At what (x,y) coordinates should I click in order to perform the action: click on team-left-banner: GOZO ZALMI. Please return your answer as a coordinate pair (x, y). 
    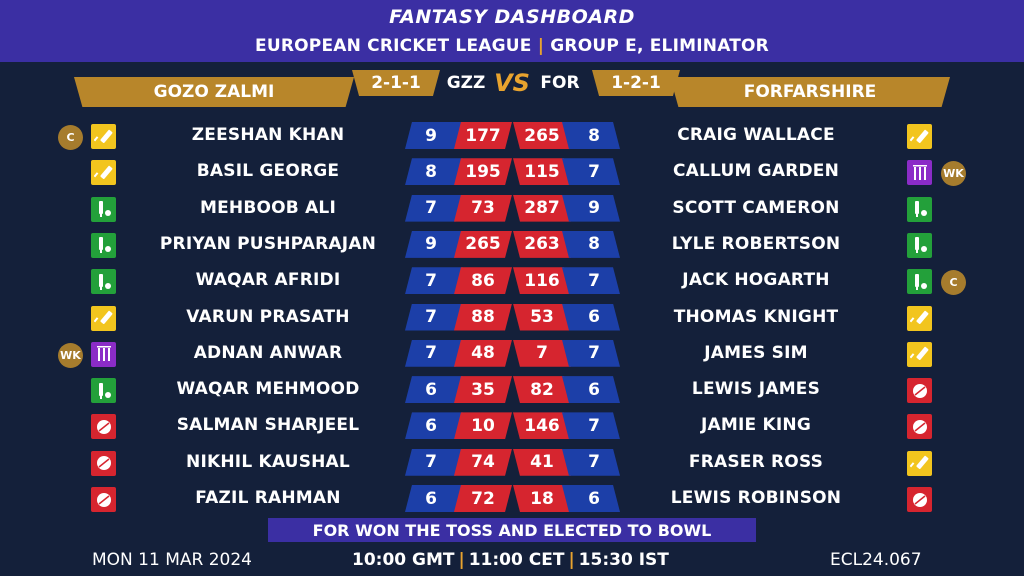
    Looking at the image, I should click on (214, 92).